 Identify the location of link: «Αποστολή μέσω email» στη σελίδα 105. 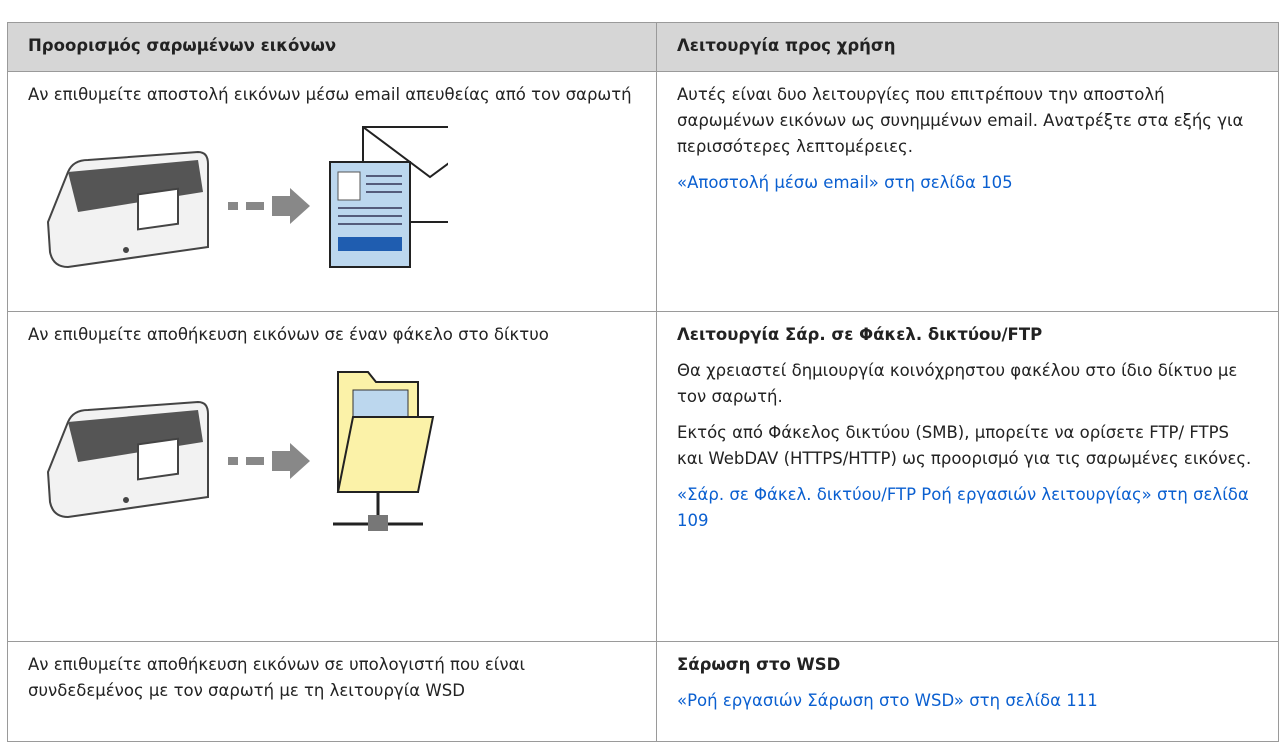
(845, 182).